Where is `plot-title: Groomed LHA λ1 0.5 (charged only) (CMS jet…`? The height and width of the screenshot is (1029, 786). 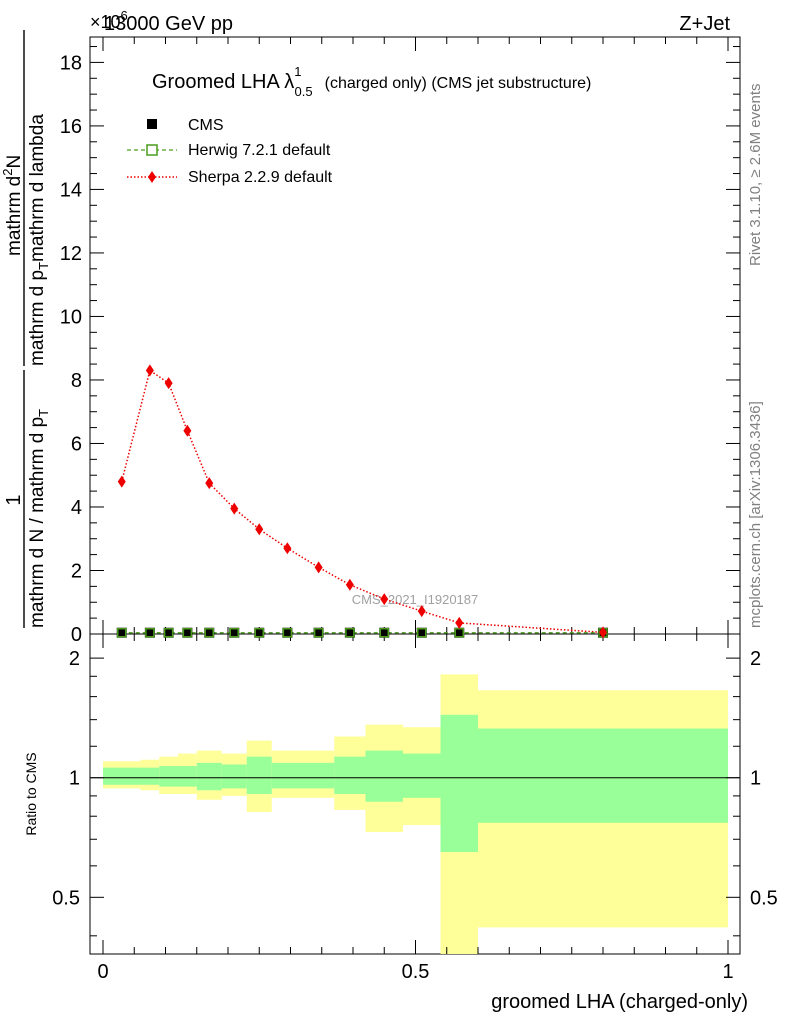
plot-title: Groomed LHA λ1 0.5 (charged only) (CMS jet… is located at coordinates (371, 81).